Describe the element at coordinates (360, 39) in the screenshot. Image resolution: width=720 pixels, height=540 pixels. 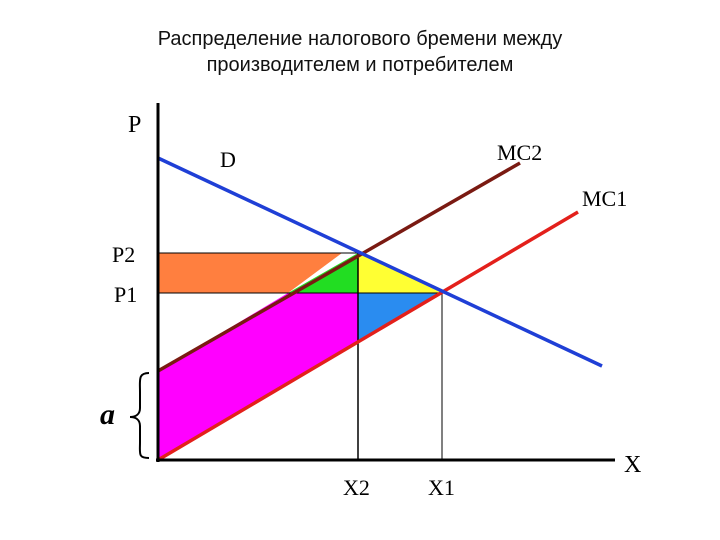
I see `title-line-1: Распределение налогового бремени между` at that location.